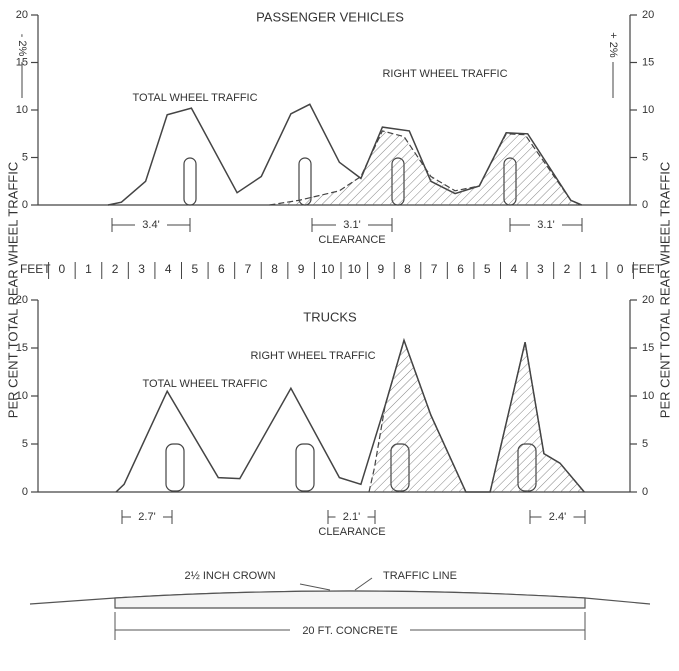  What do you see at coordinates (557, 517) in the screenshot?
I see `clearance-value: 2.4'` at bounding box center [557, 517].